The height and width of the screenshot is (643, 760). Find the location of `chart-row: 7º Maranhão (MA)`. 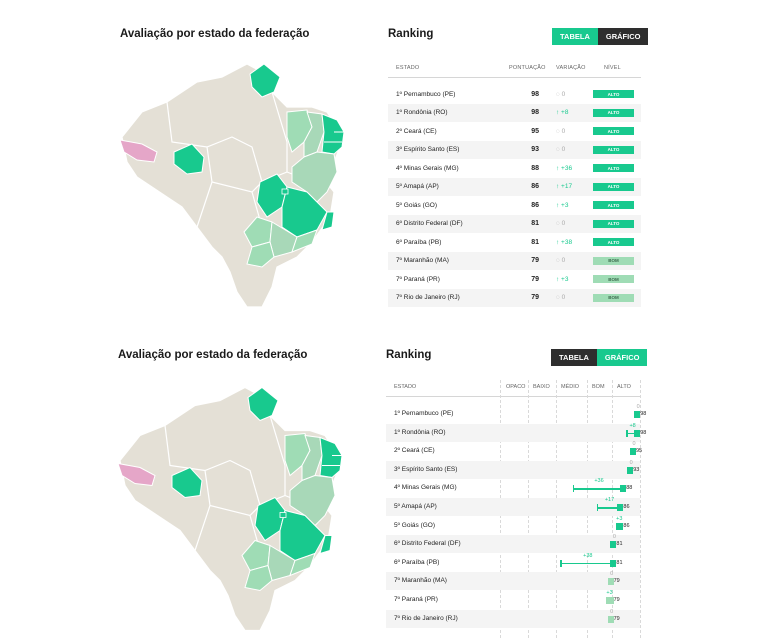

chart-row: 7º Maranhão (MA) is located at coordinates (513, 581).